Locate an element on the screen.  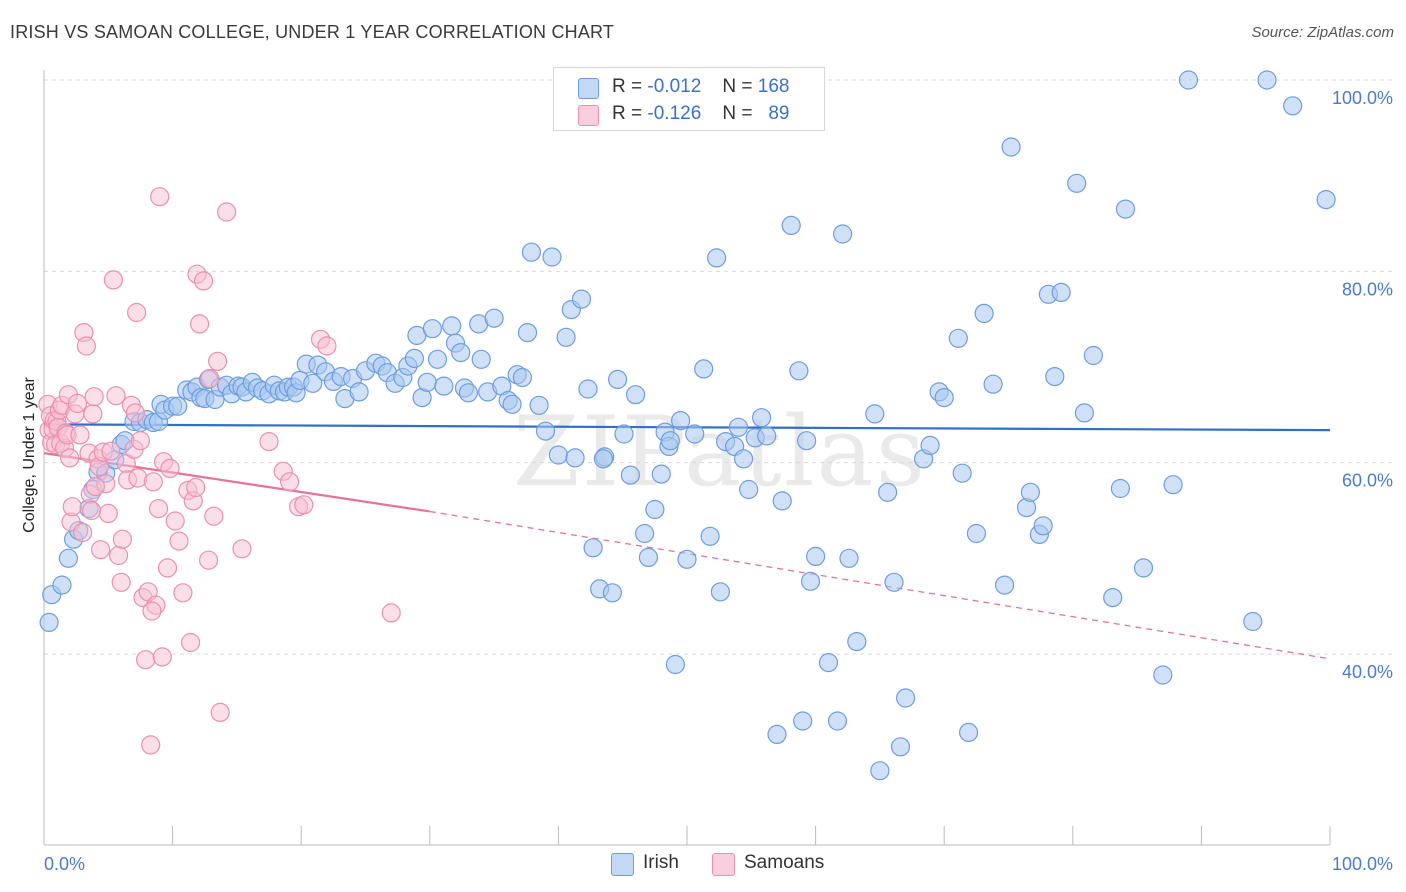
legend-swatch-irish is located at coordinates (588, 88).